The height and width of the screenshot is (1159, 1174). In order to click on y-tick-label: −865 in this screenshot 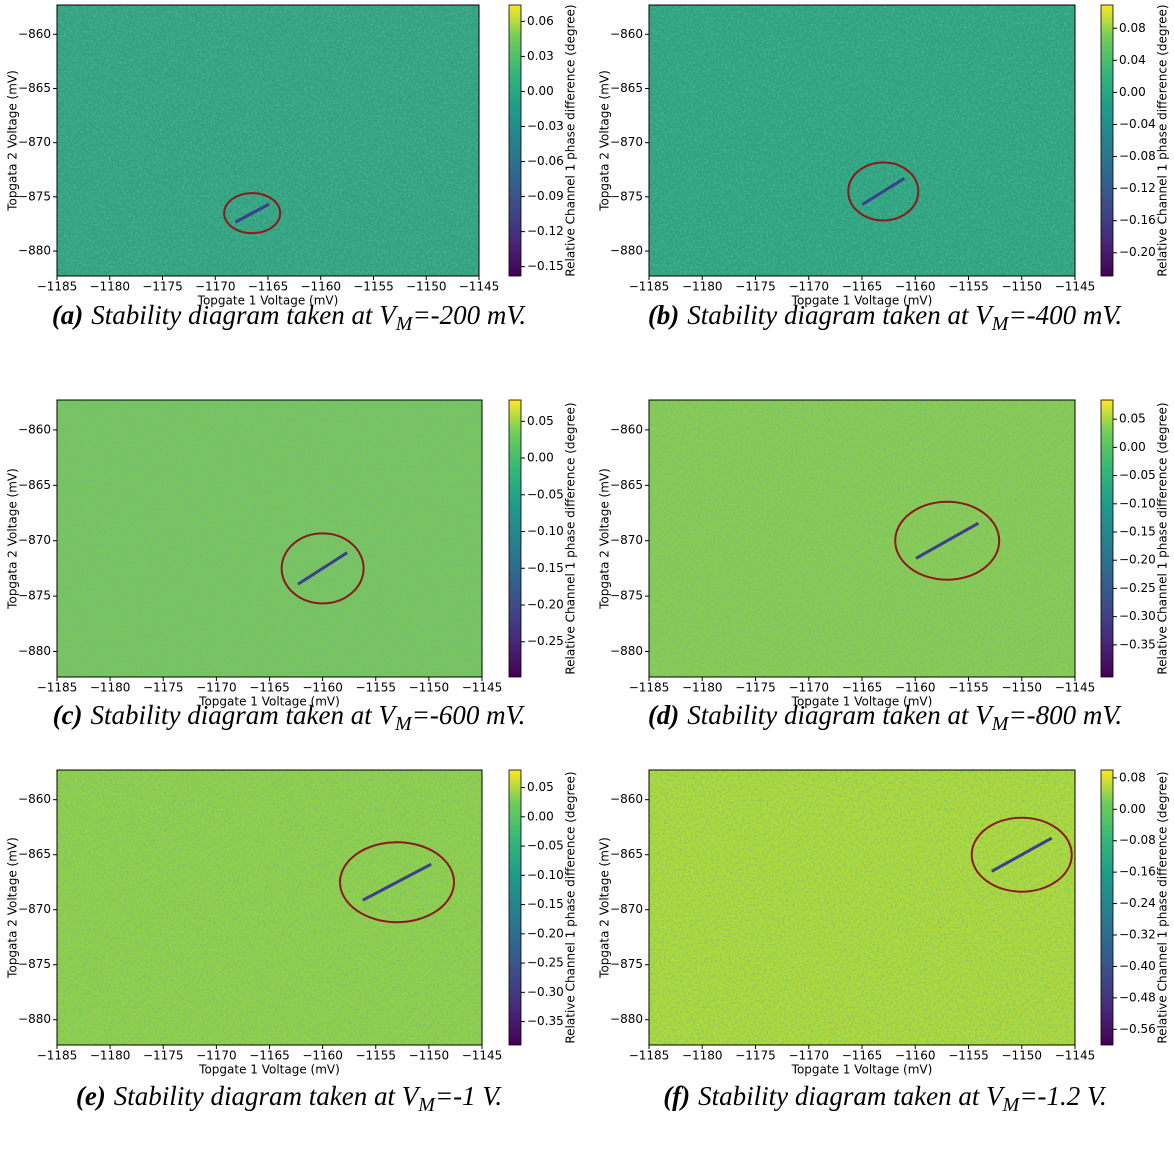, I will do `click(34, 485)`.